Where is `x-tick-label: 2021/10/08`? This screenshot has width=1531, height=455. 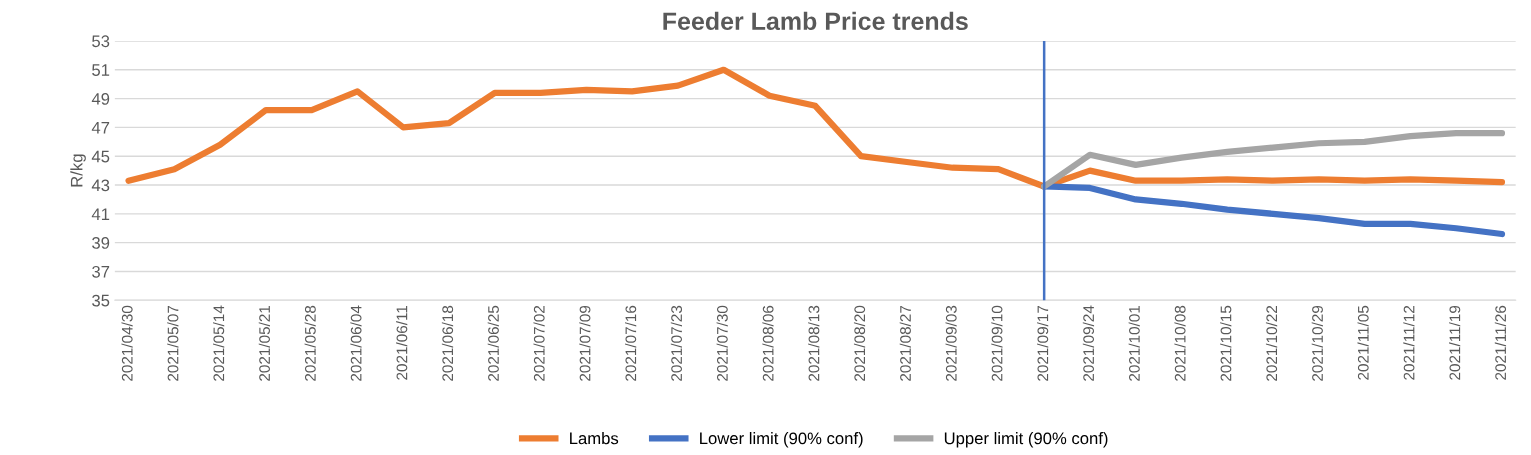
x-tick-label: 2021/10/08 is located at coordinates (1180, 343).